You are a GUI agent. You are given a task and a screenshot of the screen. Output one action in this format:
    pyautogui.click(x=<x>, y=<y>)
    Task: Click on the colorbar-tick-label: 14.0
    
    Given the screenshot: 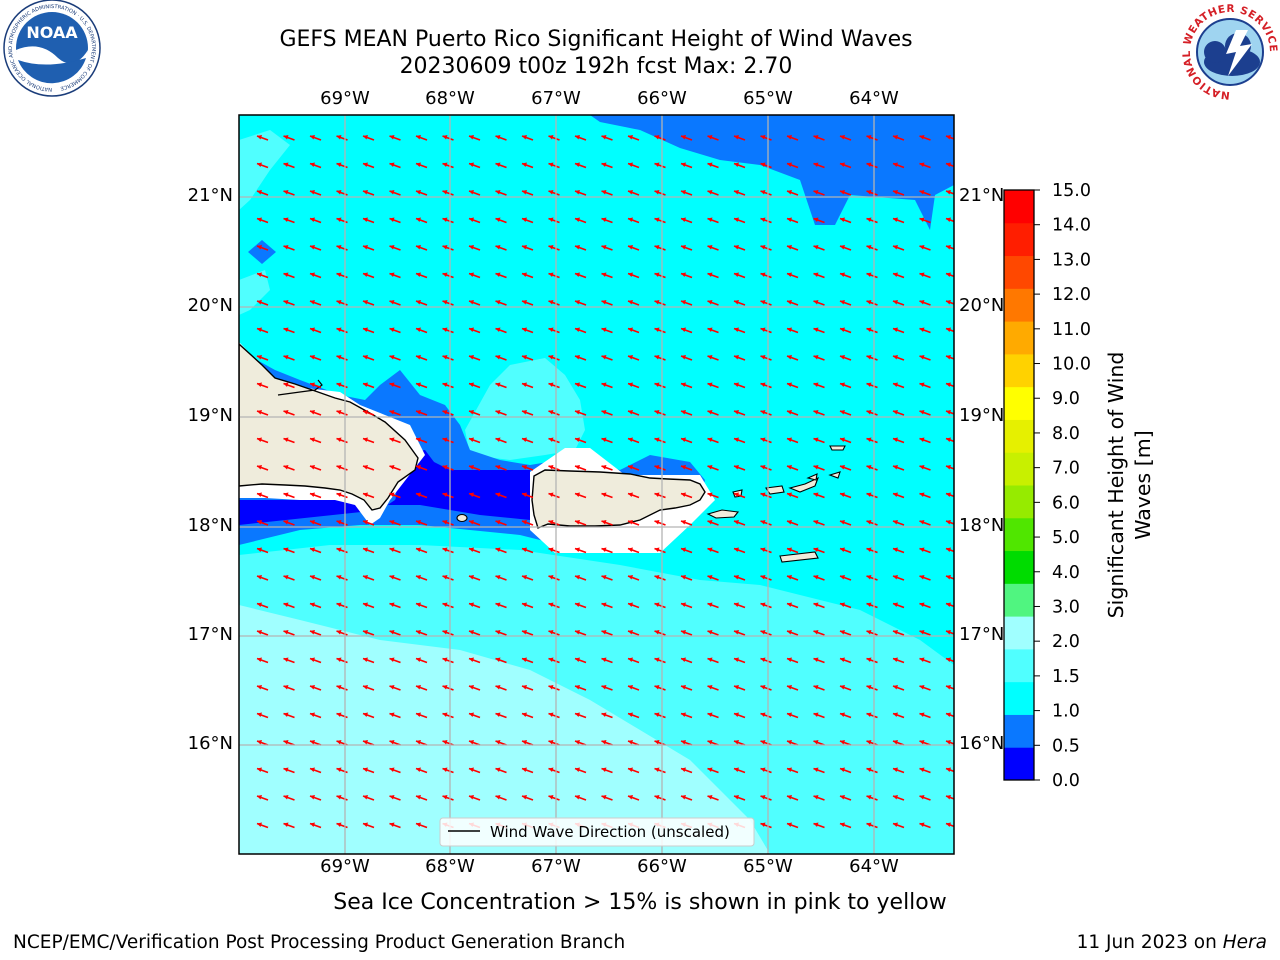 What is the action you would take?
    pyautogui.click(x=1071, y=226)
    